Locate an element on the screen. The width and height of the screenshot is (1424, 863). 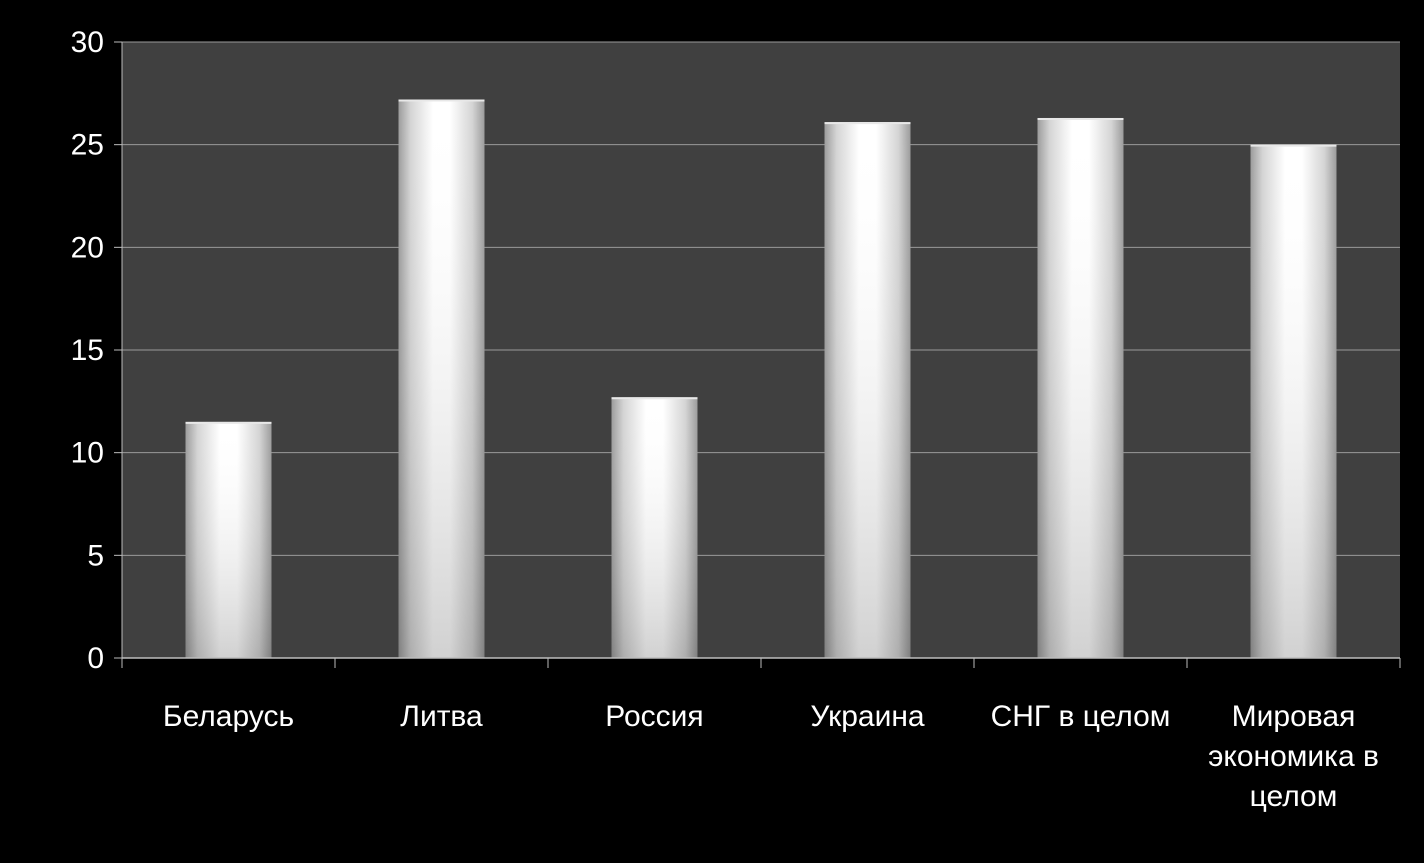
y-tick-label: 15 is located at coordinates (87, 350).